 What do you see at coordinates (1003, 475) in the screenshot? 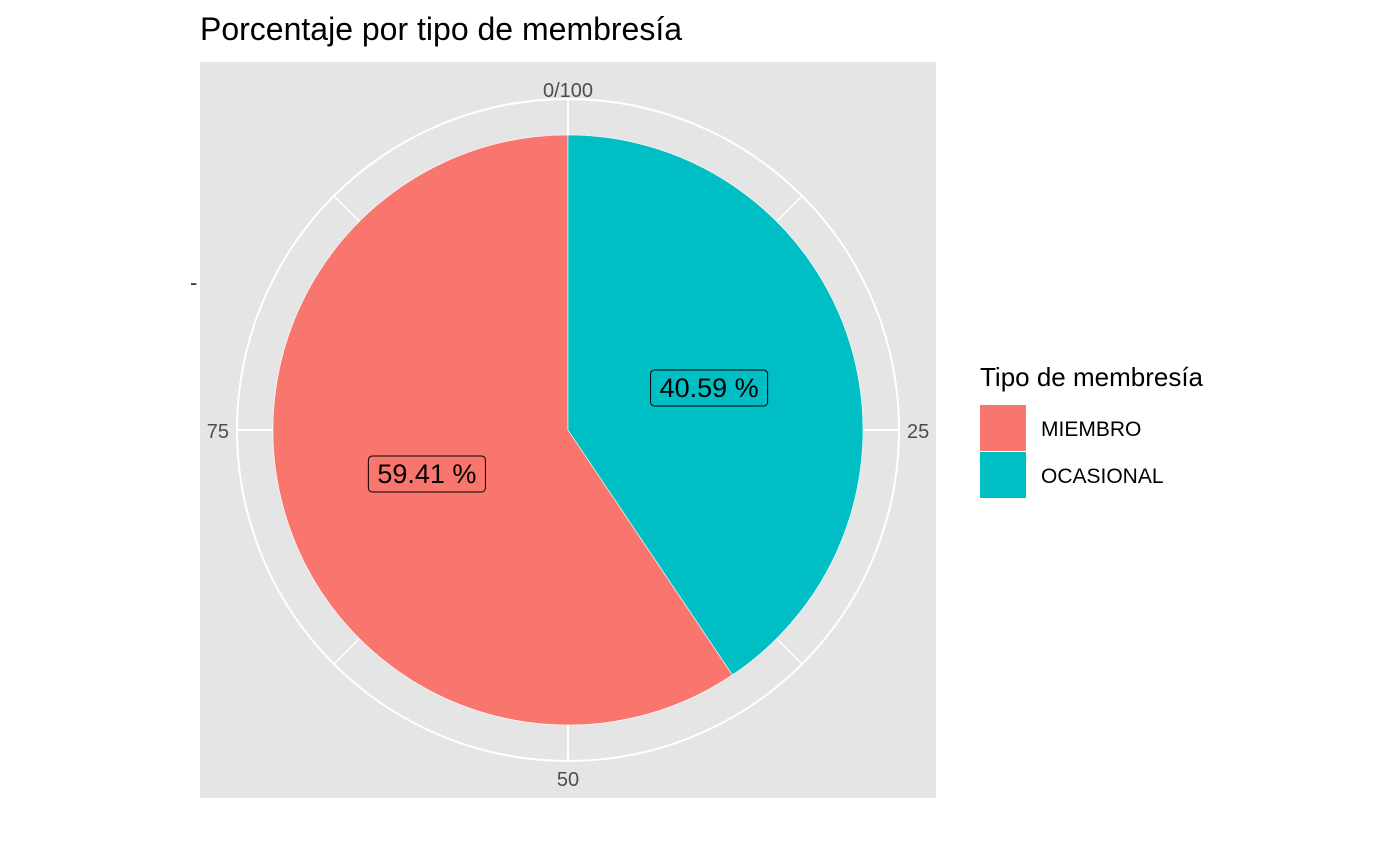
I see `legend-key-ocasional` at bounding box center [1003, 475].